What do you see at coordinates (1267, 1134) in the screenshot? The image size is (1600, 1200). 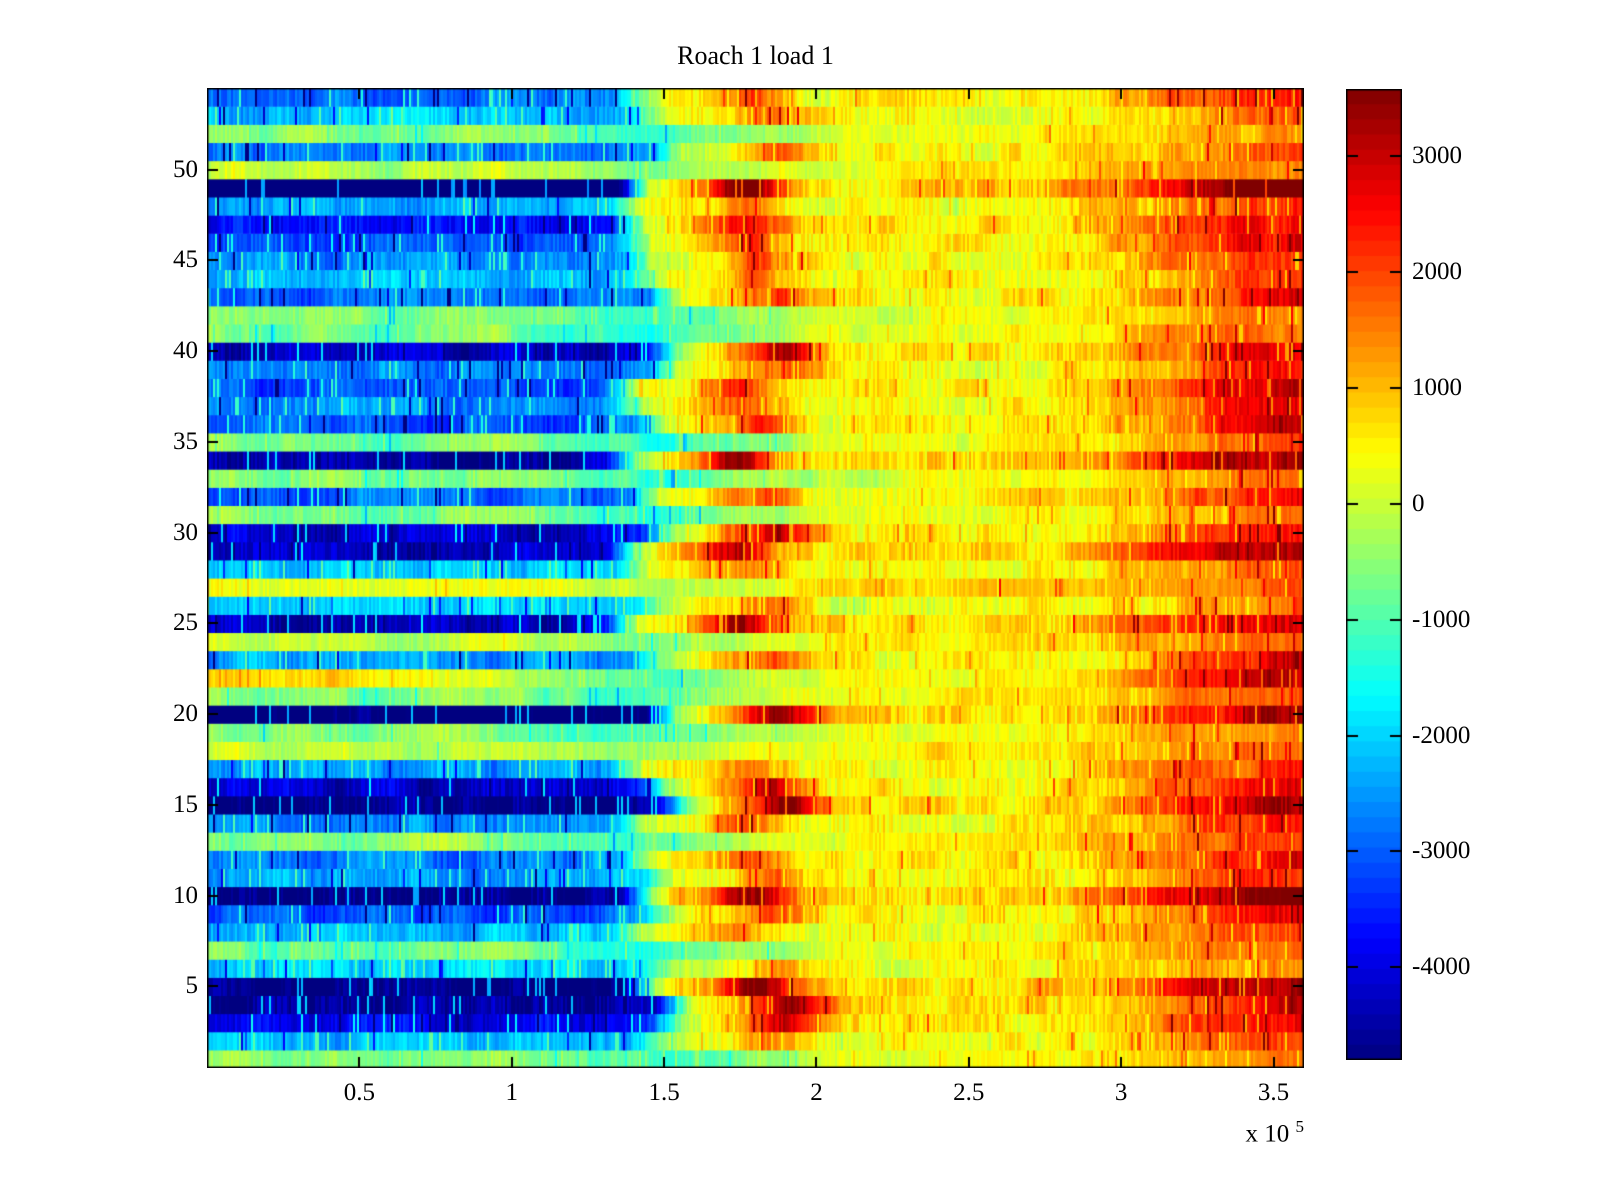 I see `x-axis-multiplier-base: x 10` at bounding box center [1267, 1134].